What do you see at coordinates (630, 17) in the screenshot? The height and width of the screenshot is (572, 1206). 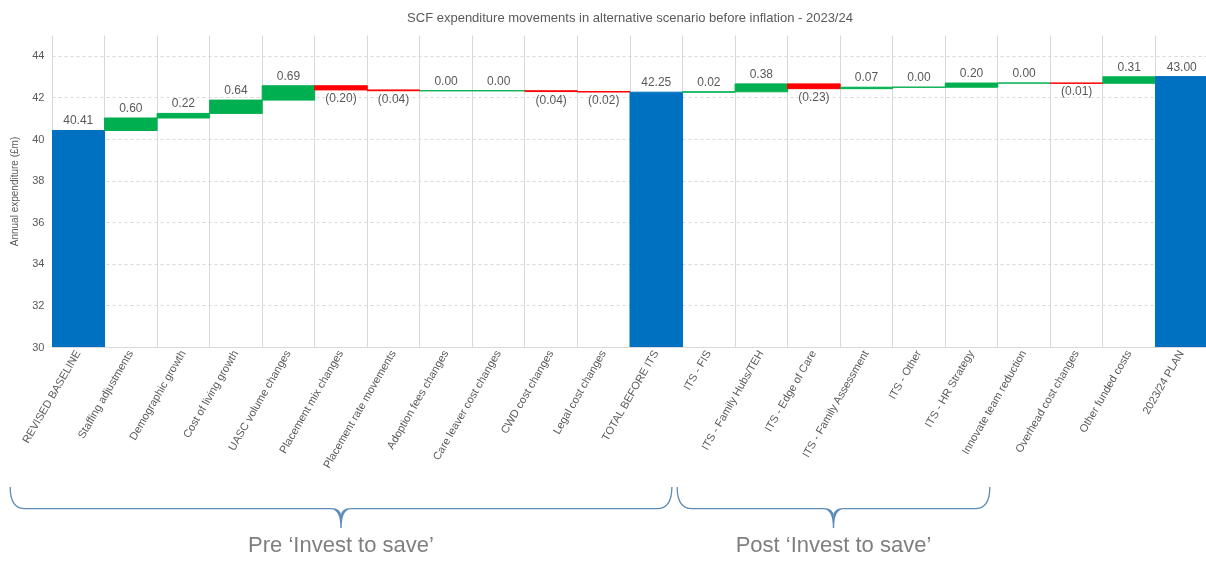 I see `chart-title: SCF expenditure movements in alternative scenario before inflation - 2023/24` at bounding box center [630, 17].